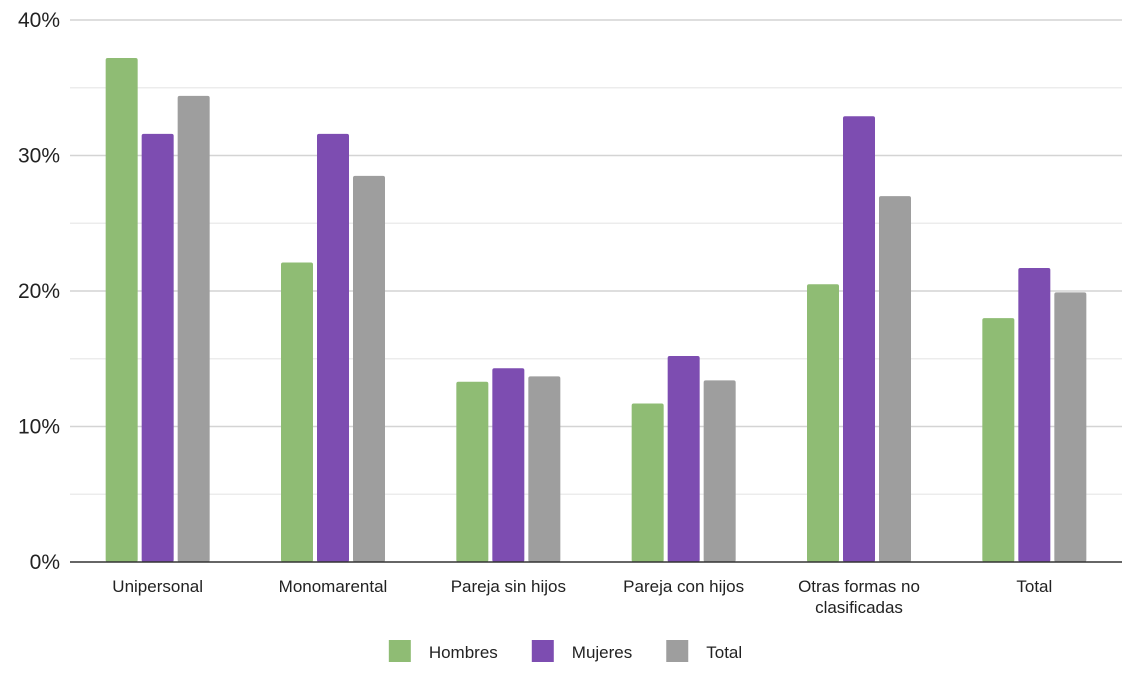  I want to click on x-tick-label: Unipersonal, so click(157, 586).